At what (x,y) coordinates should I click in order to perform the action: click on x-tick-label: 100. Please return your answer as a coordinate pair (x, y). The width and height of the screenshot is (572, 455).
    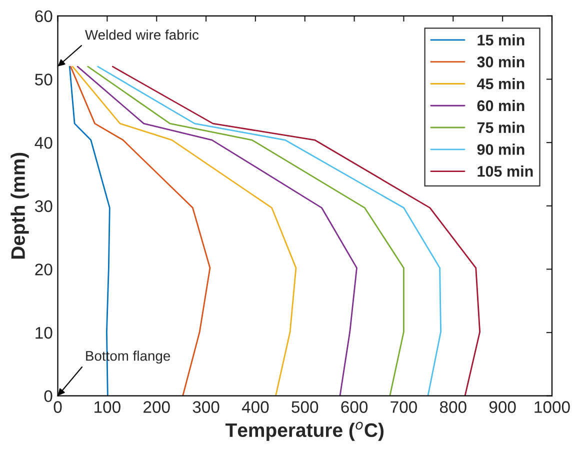
    Looking at the image, I should click on (107, 407).